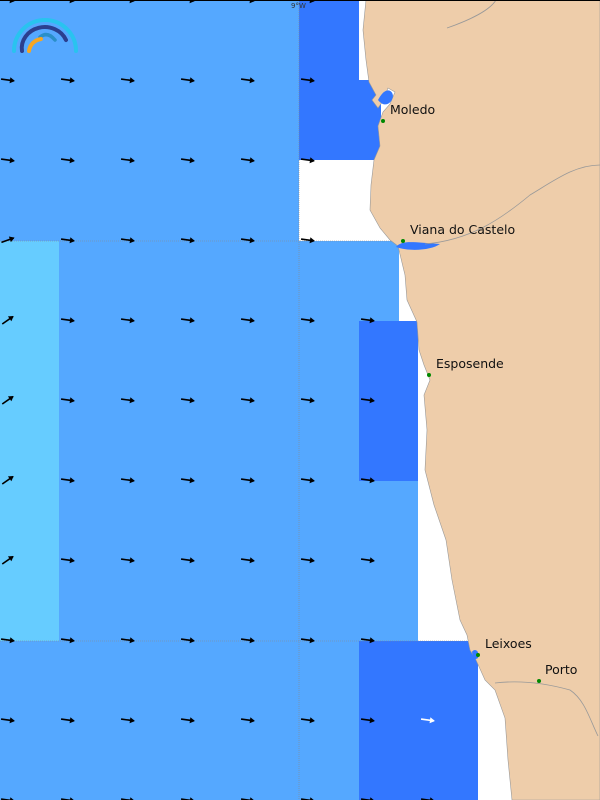 This screenshot has width=600, height=800. What do you see at coordinates (508, 643) in the screenshot?
I see `city-label: Leixoes` at bounding box center [508, 643].